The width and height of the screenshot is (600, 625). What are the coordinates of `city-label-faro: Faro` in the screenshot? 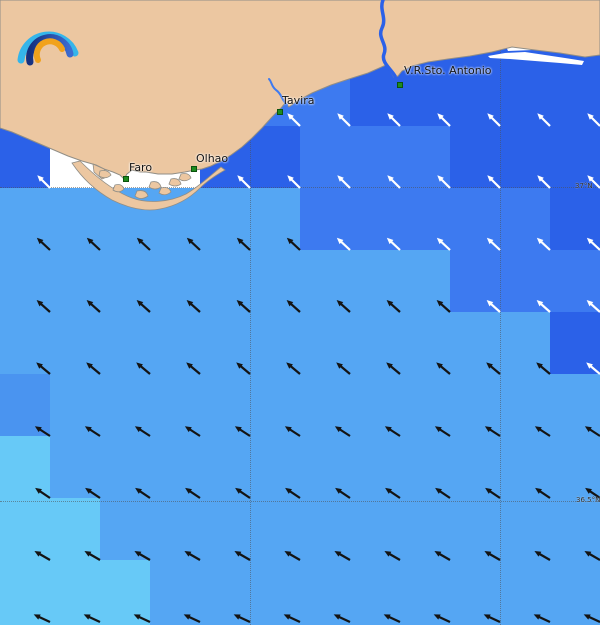 It's located at (141, 167).